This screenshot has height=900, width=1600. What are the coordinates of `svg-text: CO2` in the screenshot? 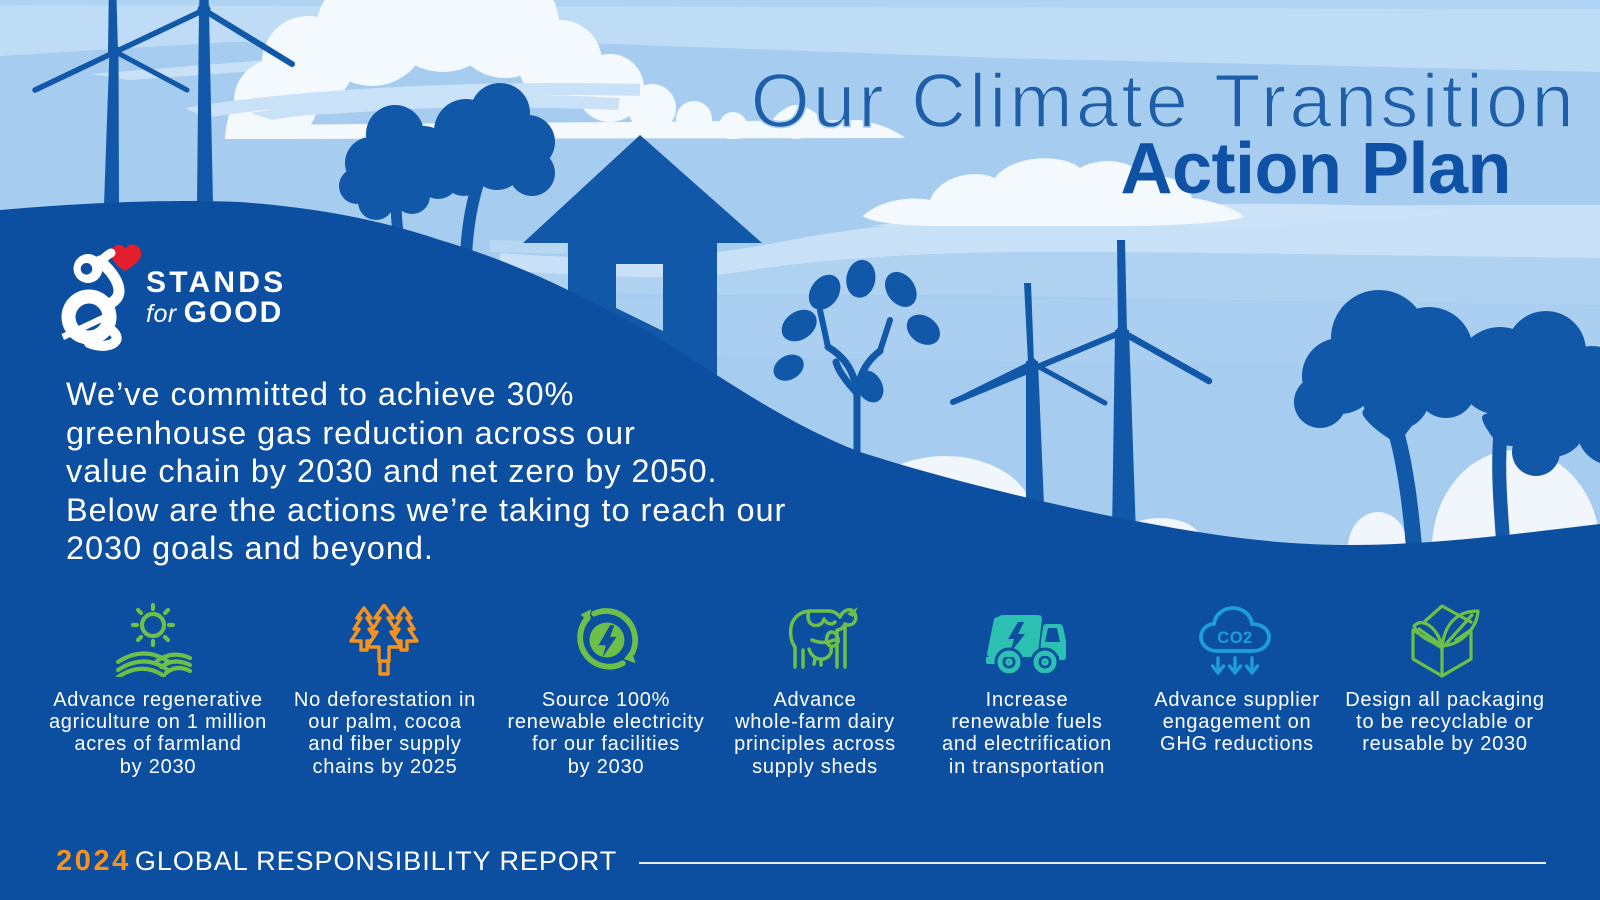 It's located at (1234, 638).